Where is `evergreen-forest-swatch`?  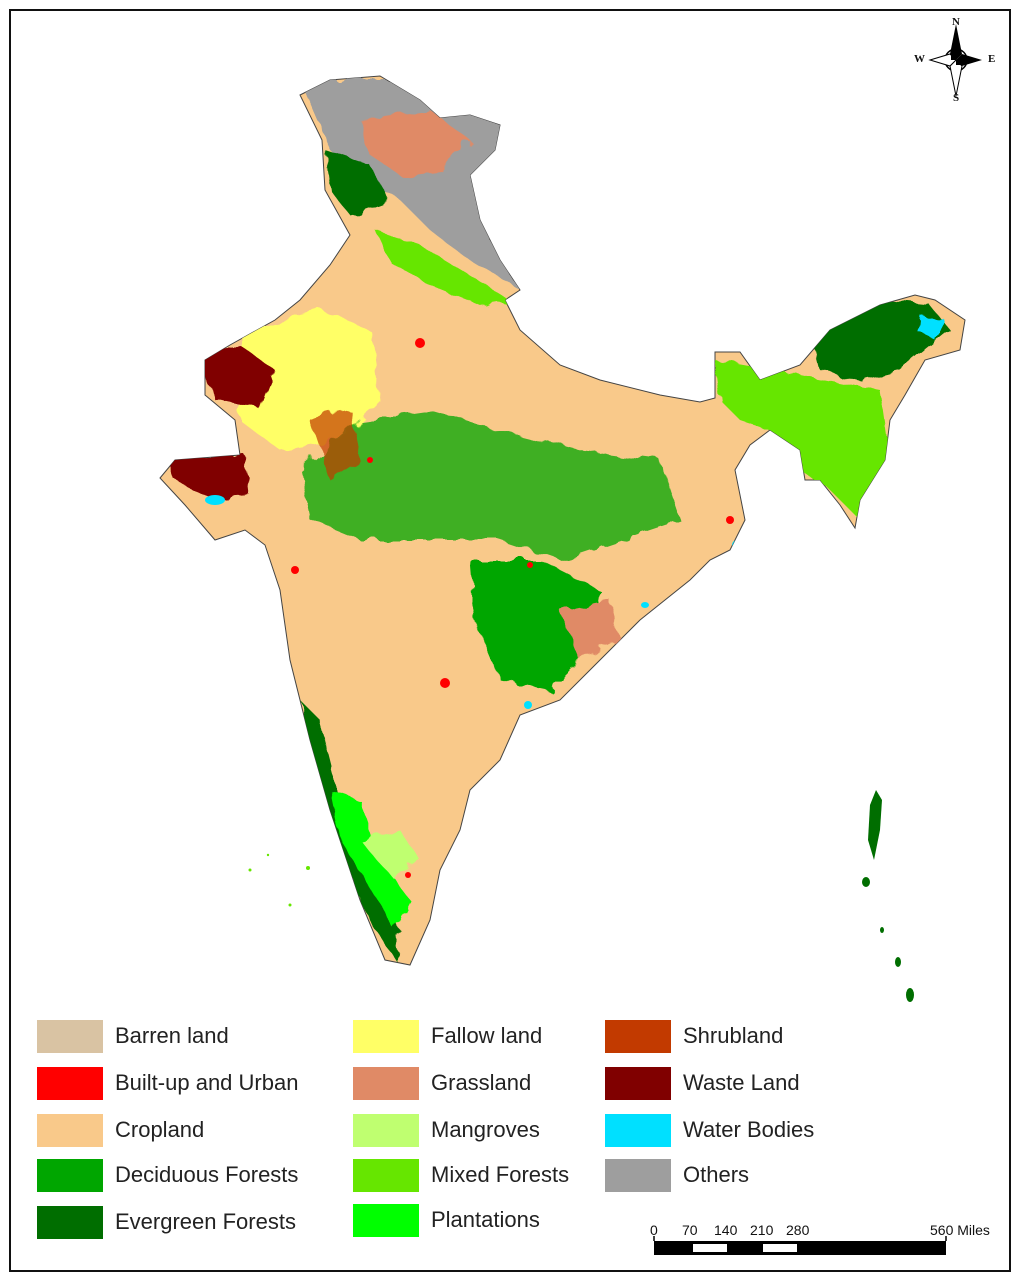
evergreen-forest-swatch is located at coordinates (70, 1222).